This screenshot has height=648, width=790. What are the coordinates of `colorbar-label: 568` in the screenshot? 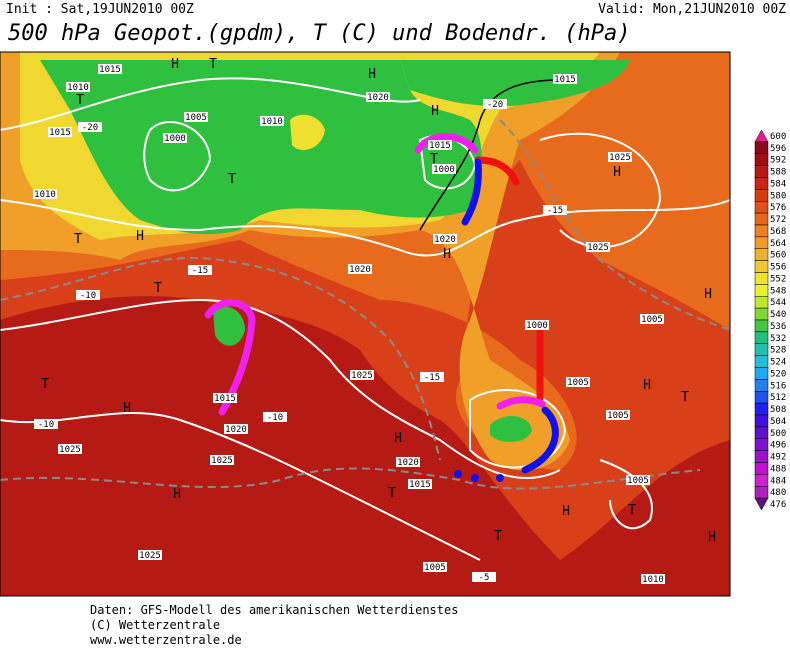 It's located at (778, 232).